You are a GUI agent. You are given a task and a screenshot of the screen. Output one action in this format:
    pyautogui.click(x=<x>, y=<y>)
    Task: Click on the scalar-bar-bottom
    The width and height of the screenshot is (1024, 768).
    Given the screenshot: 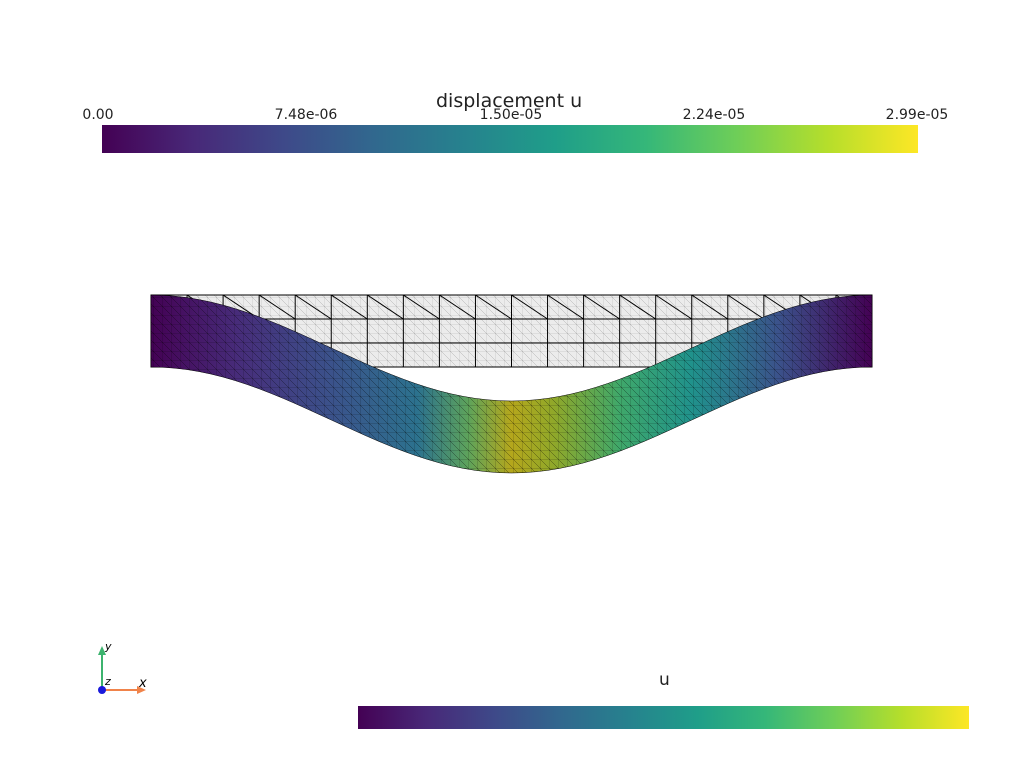 What is the action you would take?
    pyautogui.click(x=663, y=717)
    